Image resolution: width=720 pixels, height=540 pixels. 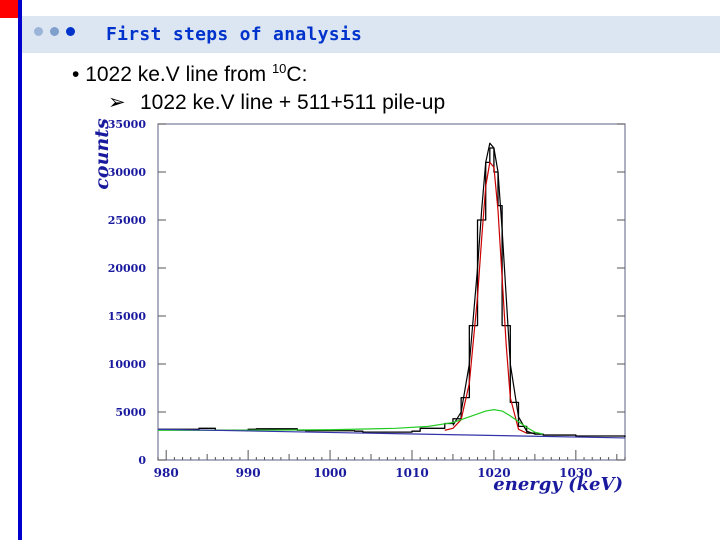 I want to click on x-tick-label: 1010, so click(x=411, y=473).